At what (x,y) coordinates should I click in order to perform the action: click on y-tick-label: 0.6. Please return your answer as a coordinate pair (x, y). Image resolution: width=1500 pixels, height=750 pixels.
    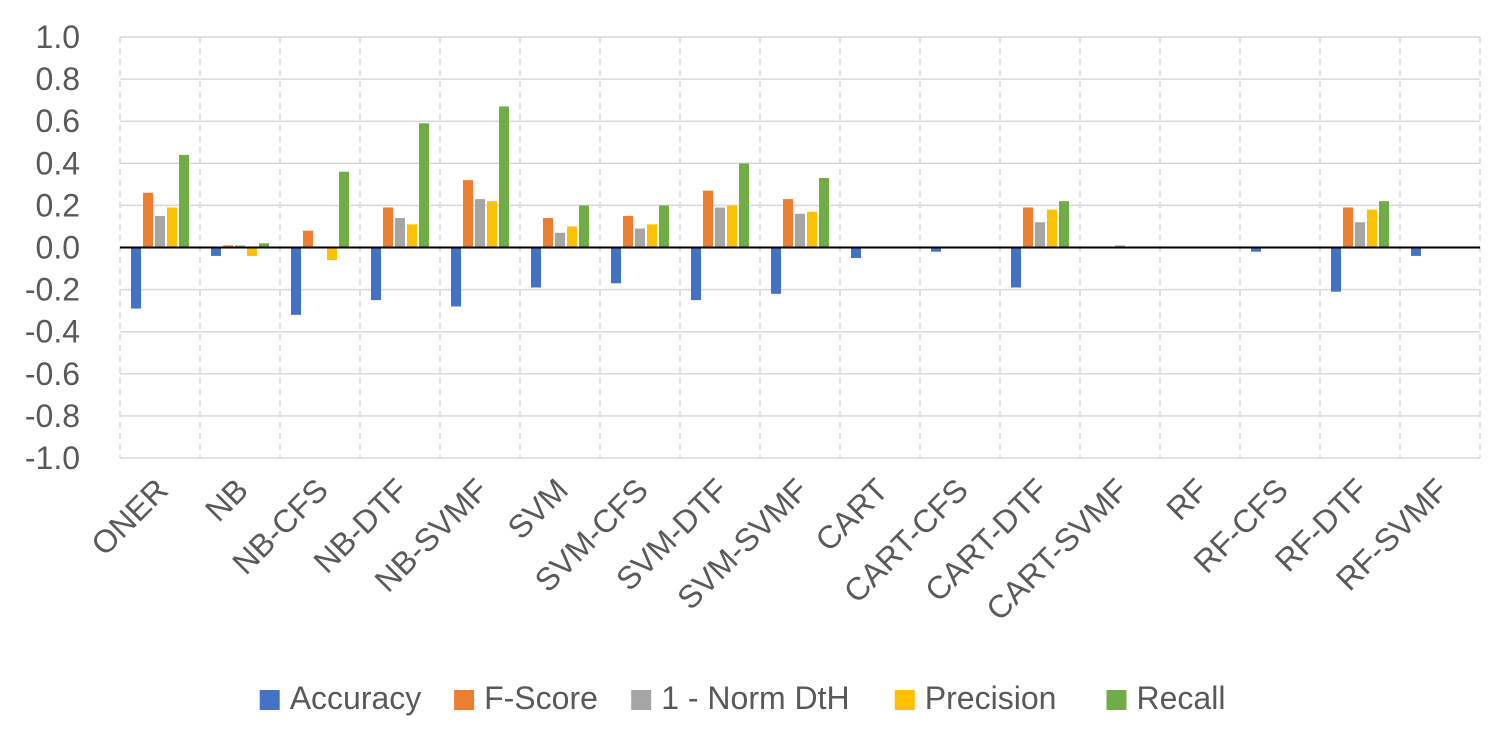
    Looking at the image, I should click on (58, 121).